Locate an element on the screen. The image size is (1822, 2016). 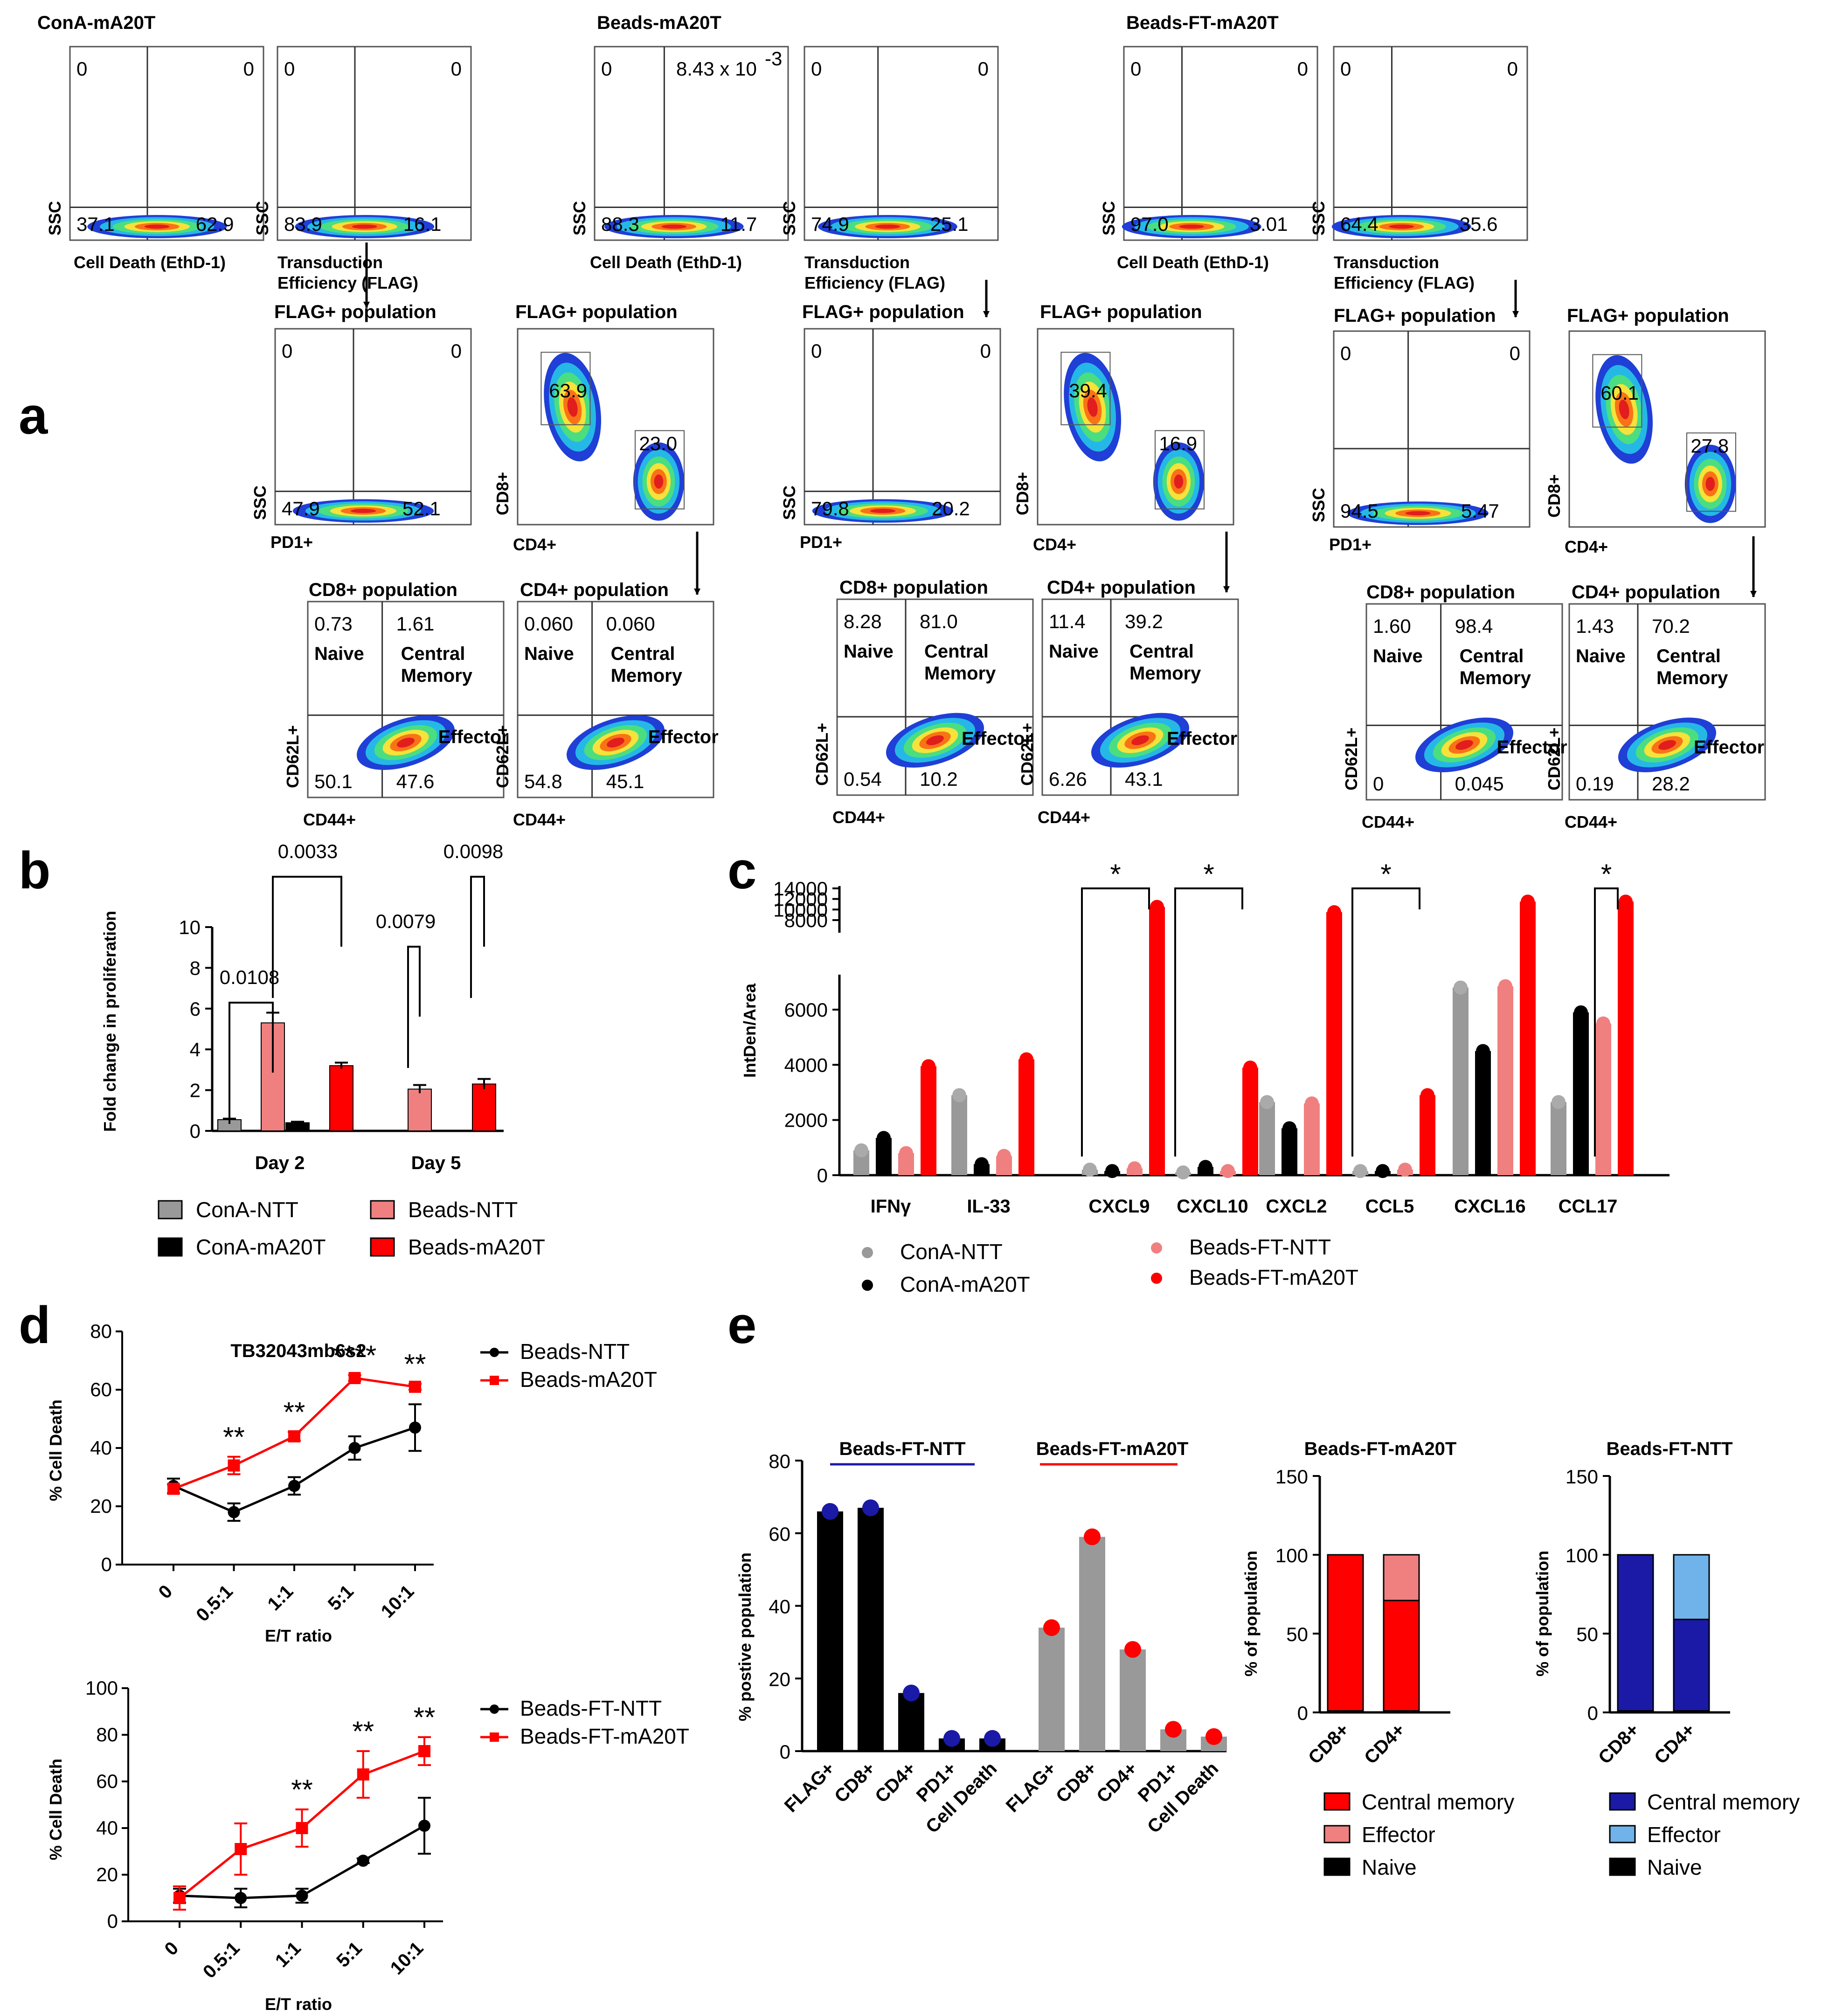
axis-trans-2-1: Efficiency (FLAG) is located at coordinates (347, 283).